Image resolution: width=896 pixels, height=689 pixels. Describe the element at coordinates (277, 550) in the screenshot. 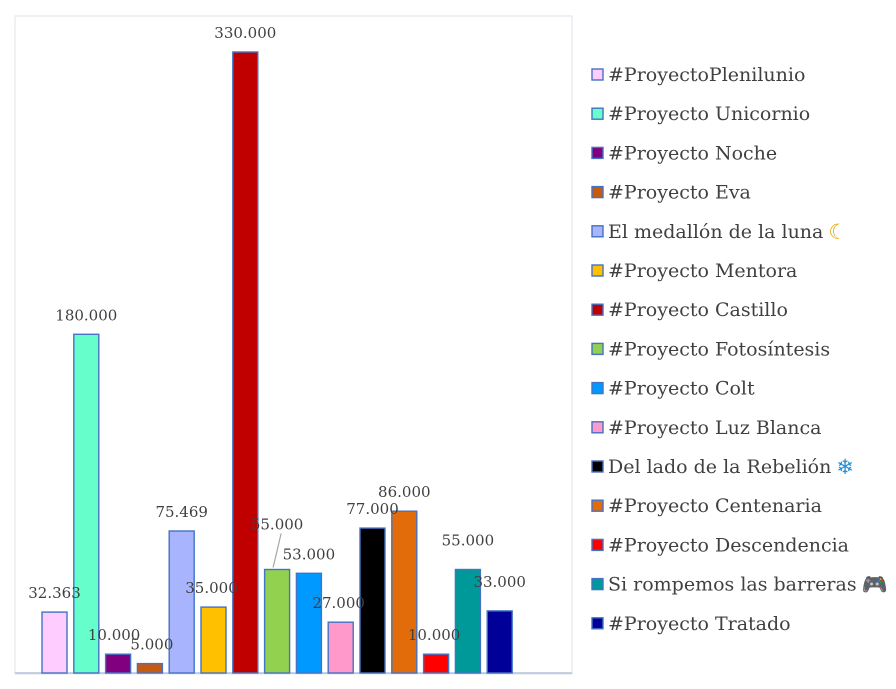

I see `leader-line` at that location.